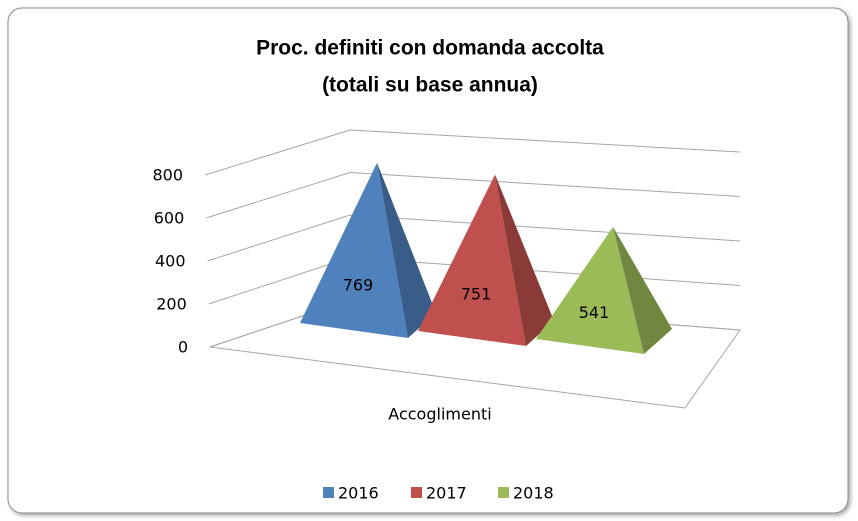 The width and height of the screenshot is (858, 521). I want to click on x-tick-label: Accoglimenti, so click(439, 414).